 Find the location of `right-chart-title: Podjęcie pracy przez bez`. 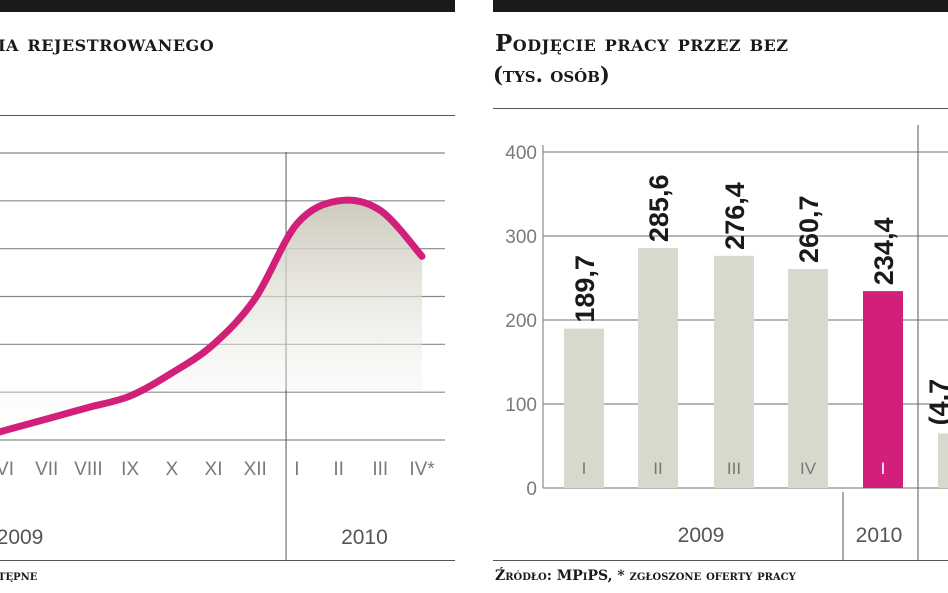

right-chart-title: Podjęcie pracy przez bez is located at coordinates (642, 43).